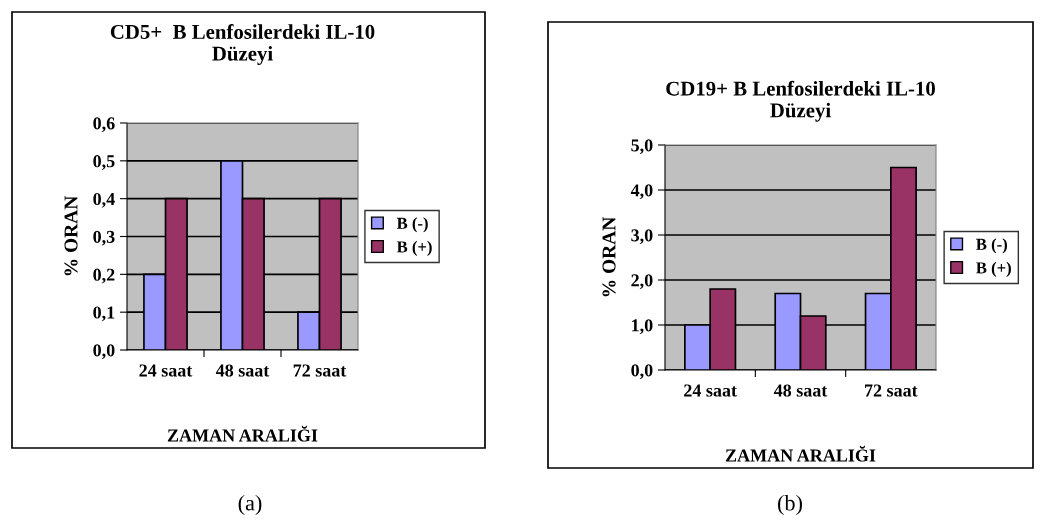 This screenshot has width=1046, height=521. What do you see at coordinates (642, 327) in the screenshot?
I see `y-tick-label: 1,0` at bounding box center [642, 327].